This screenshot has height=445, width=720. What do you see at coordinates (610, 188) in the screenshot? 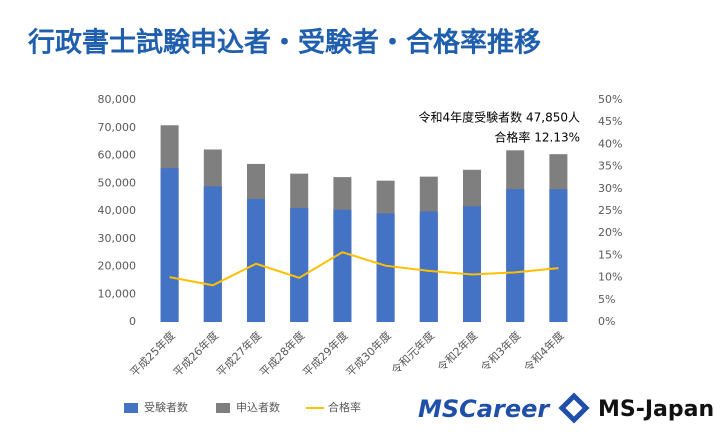
I see `y2-tick-label: 30%` at bounding box center [610, 188].